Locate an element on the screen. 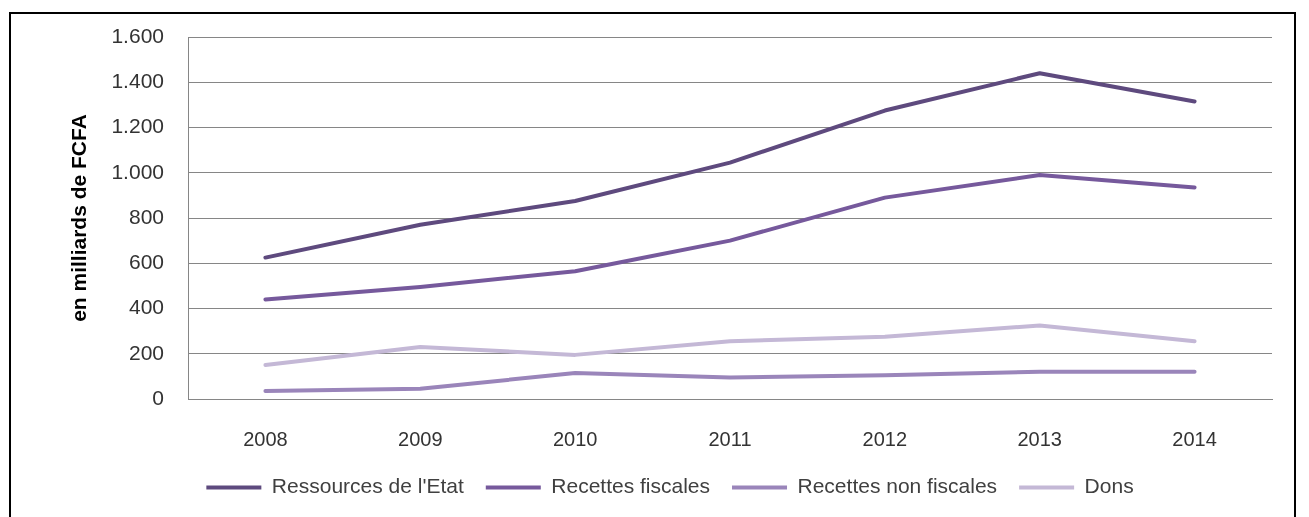 The height and width of the screenshot is (517, 1309). y-tick-label: 800 is located at coordinates (146, 216).